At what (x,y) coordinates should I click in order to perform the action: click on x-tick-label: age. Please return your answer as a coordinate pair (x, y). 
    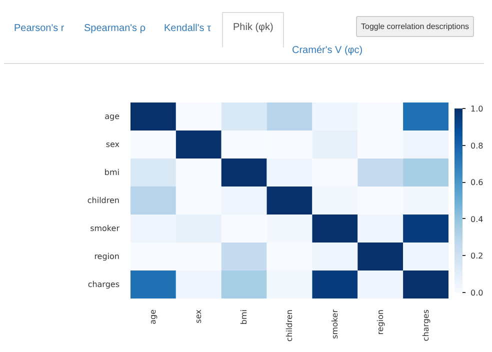
    Looking at the image, I should click on (153, 316).